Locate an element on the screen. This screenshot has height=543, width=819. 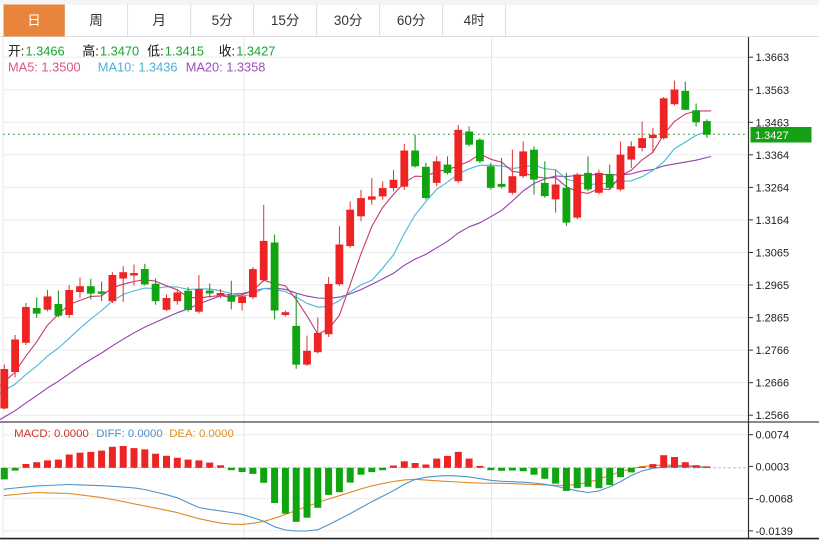
svg-text: 1.2865 is located at coordinates (773, 319).